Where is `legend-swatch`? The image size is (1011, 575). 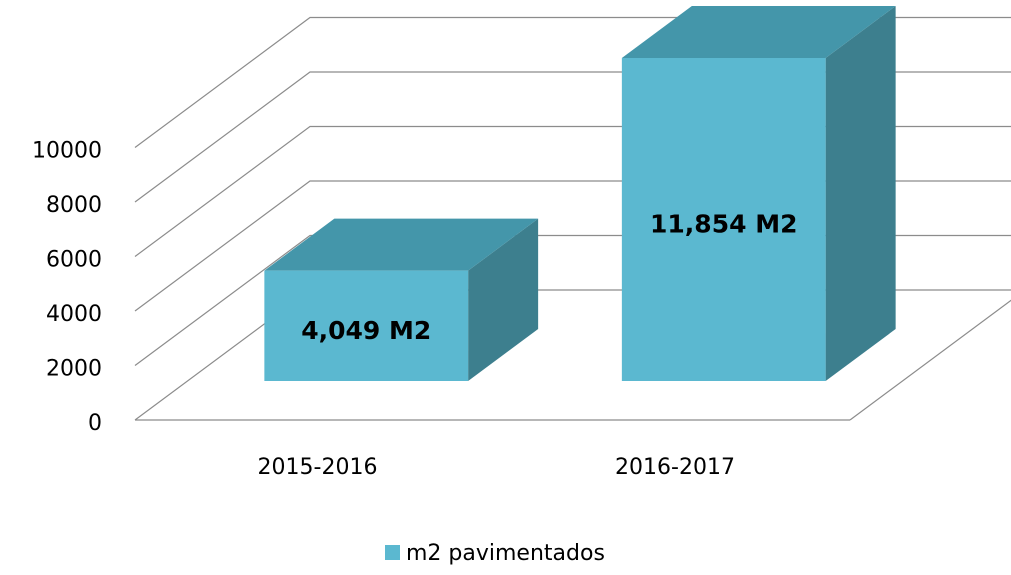
legend-swatch is located at coordinates (392, 552).